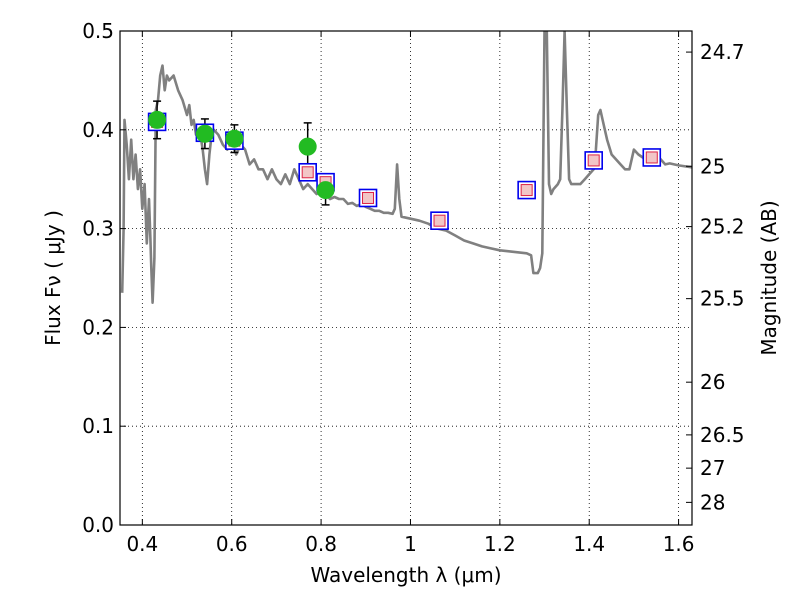  Describe the element at coordinates (98, 31) in the screenshot. I see `y-tick-label: 0.5` at that location.